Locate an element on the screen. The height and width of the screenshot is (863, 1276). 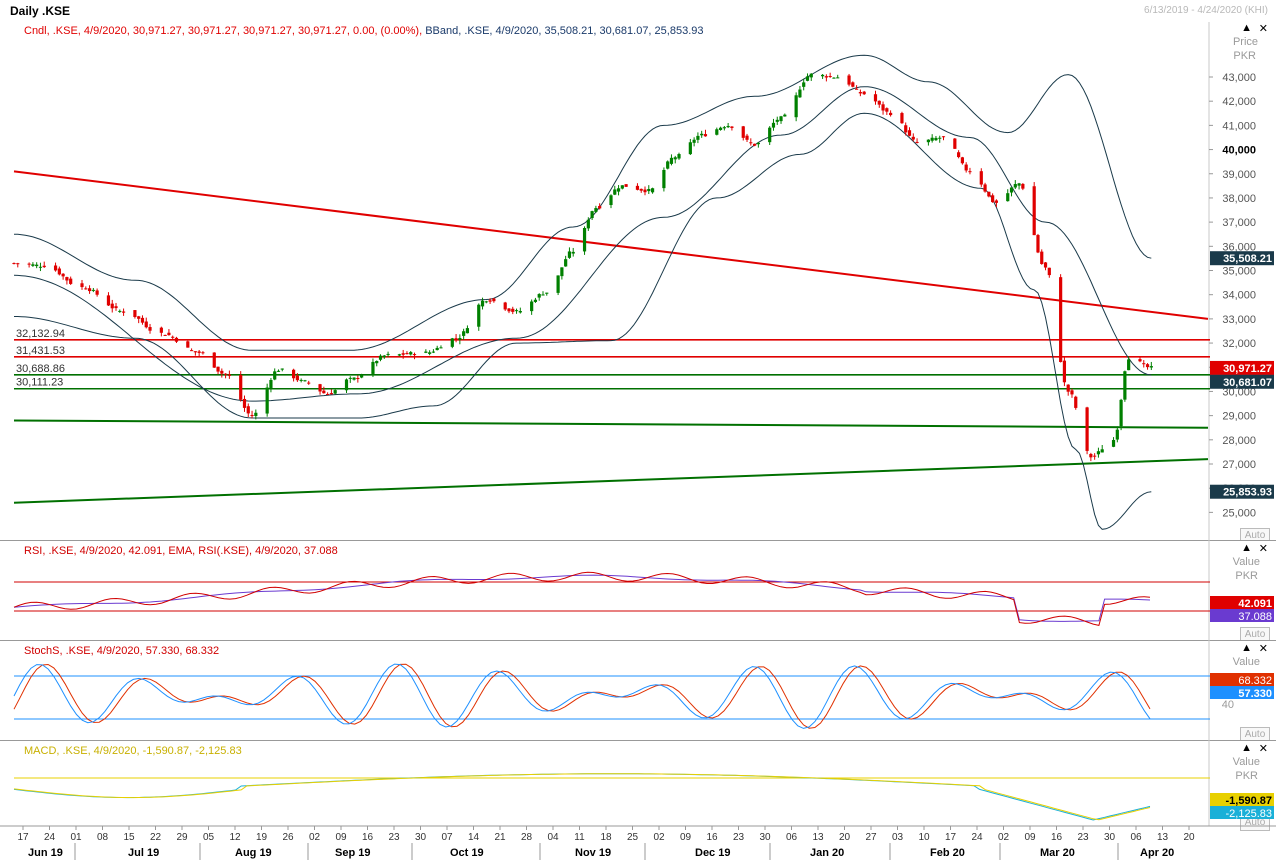
bband-mid-tag-bg is located at coordinates (1242, 381).